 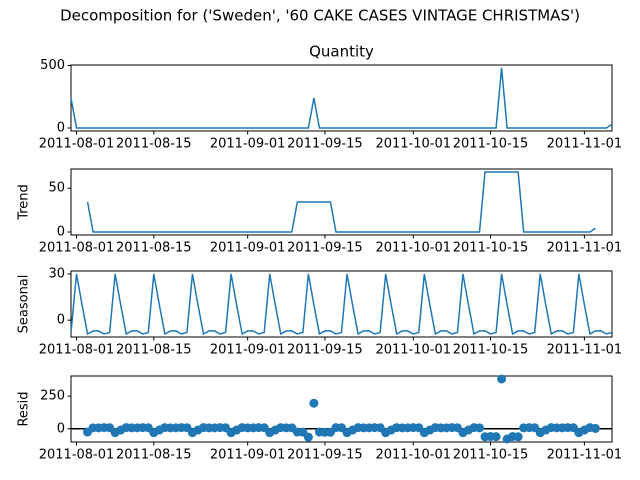 What do you see at coordinates (24, 304) in the screenshot?
I see `y-axis-label: Seasonal` at bounding box center [24, 304].